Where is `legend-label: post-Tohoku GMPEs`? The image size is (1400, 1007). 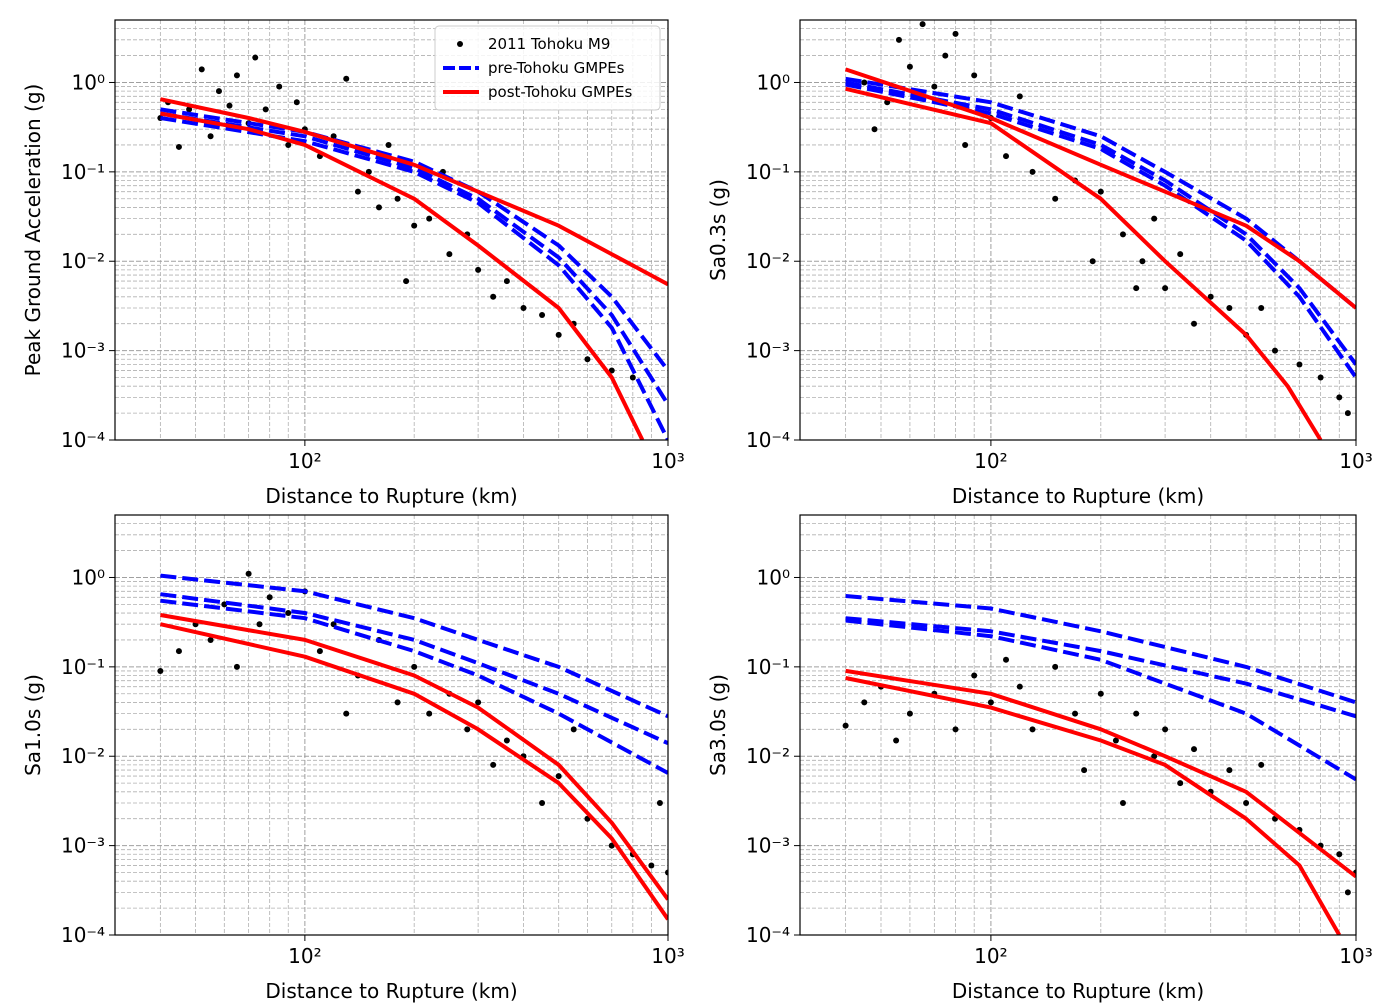
legend-label: post-Tohoku GMPEs is located at coordinates (560, 92).